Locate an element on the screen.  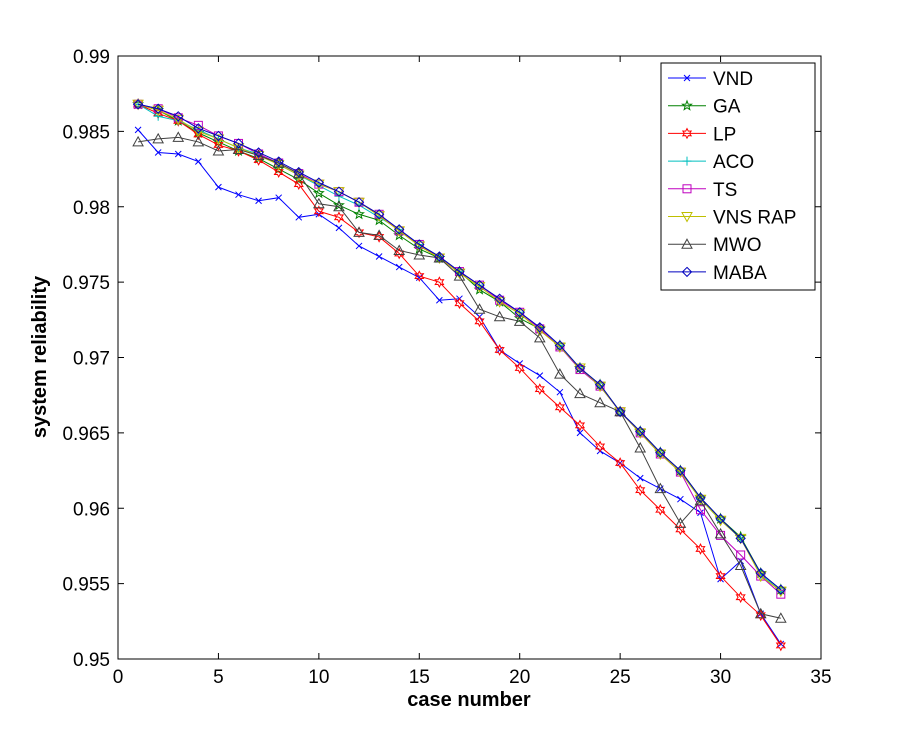
y-tick-label: 0.97 is located at coordinates (91, 359).